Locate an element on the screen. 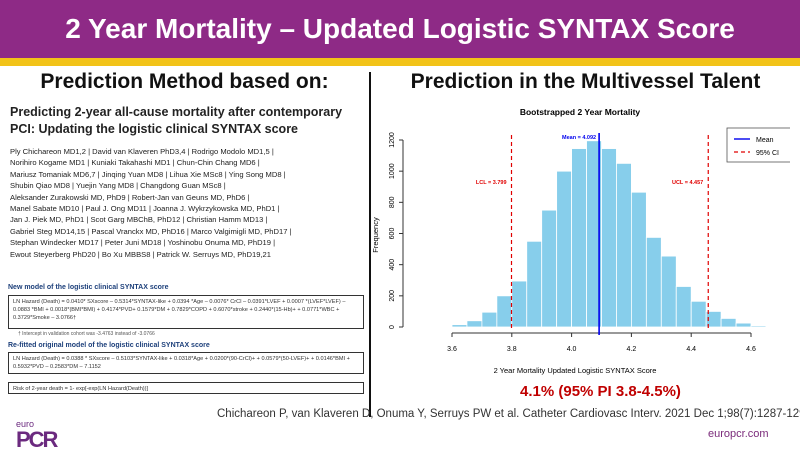  lcl-label: LCL = 3.799 is located at coordinates (491, 183).